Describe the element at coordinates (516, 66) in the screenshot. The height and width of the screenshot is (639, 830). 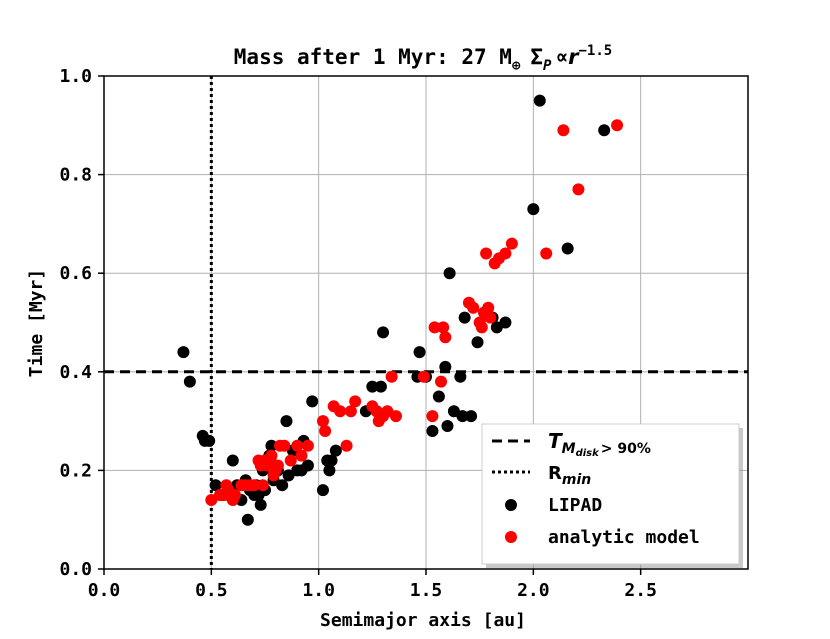
I see `title-earth-symbol: ⊕` at that location.